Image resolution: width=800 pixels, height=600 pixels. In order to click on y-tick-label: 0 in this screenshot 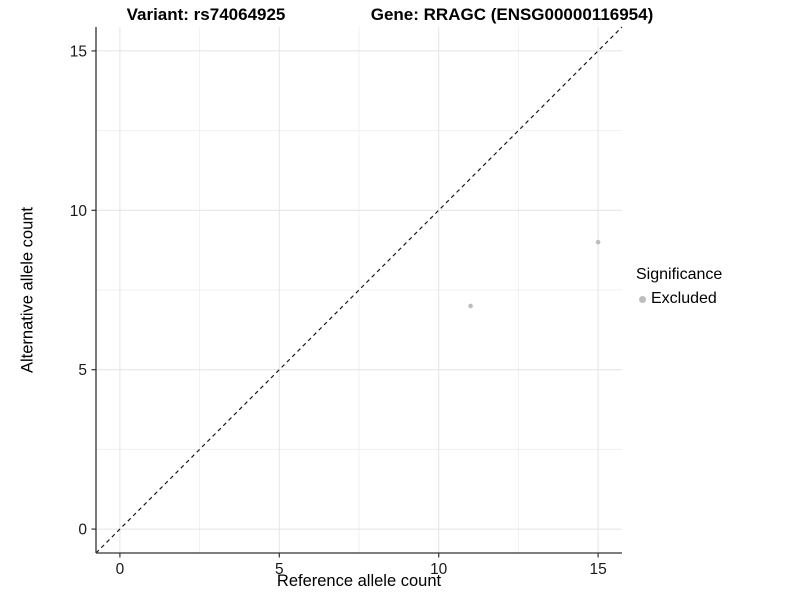, I will do `click(82, 530)`.